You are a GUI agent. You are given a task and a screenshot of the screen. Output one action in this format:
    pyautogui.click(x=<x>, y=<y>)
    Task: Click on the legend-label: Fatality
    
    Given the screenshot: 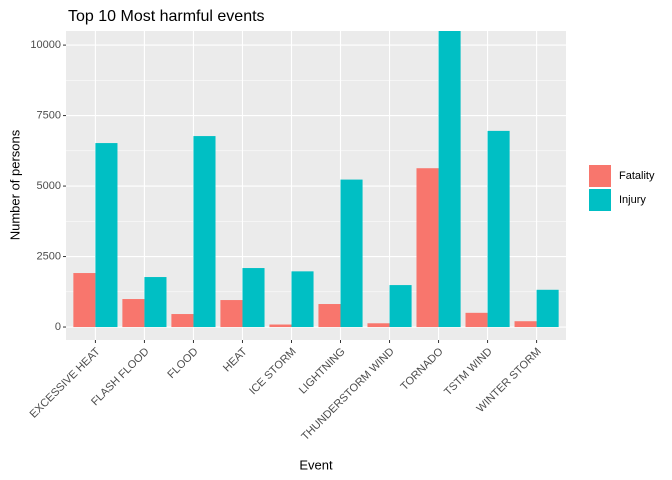 What is the action you would take?
    pyautogui.click(x=637, y=176)
    